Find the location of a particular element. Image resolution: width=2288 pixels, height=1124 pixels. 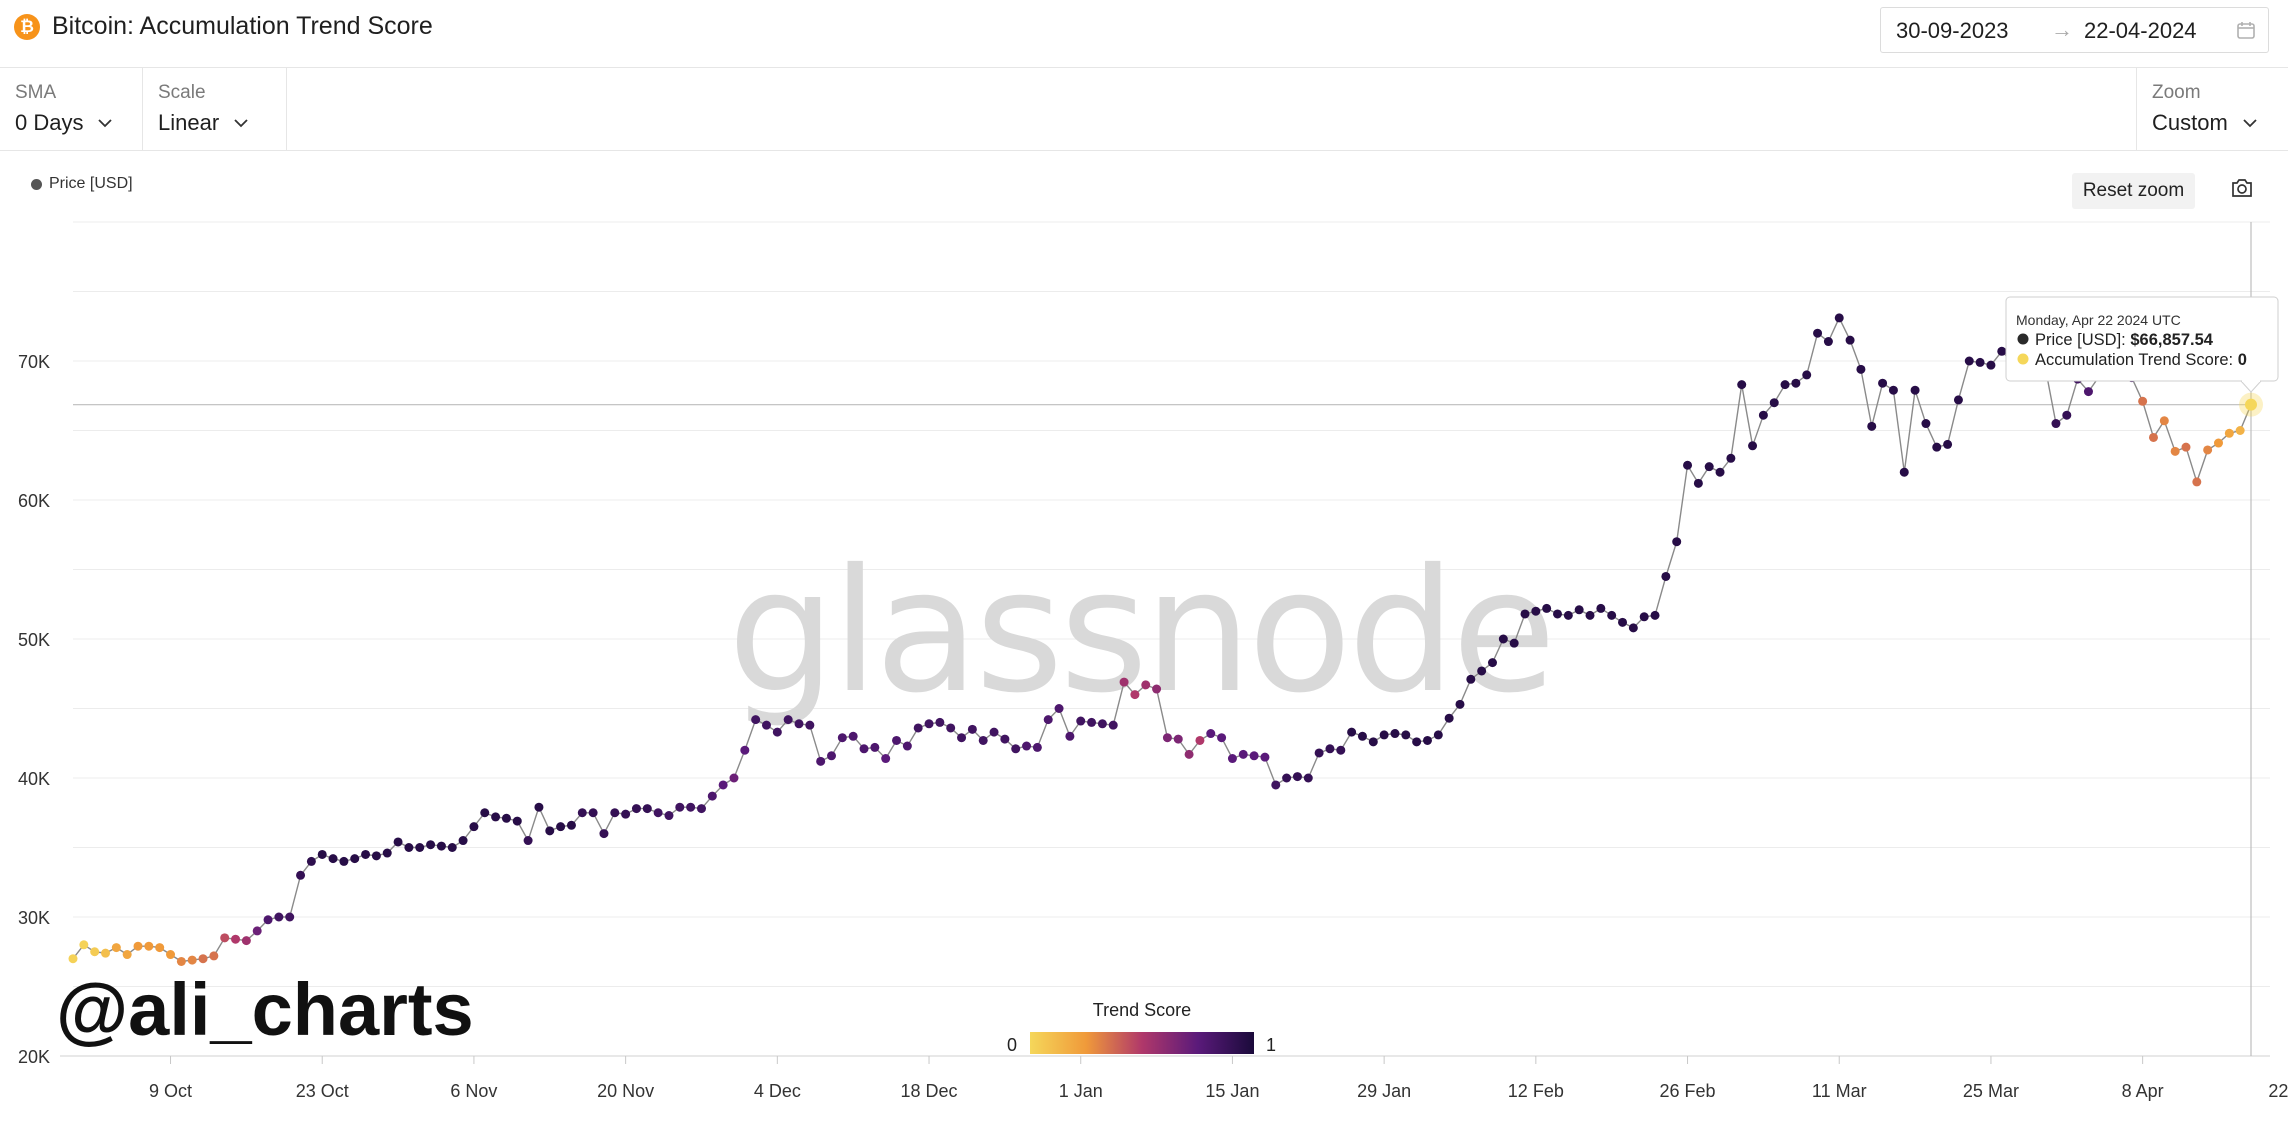

date-from-input: 30-09-2023 is located at coordinates (1952, 30).